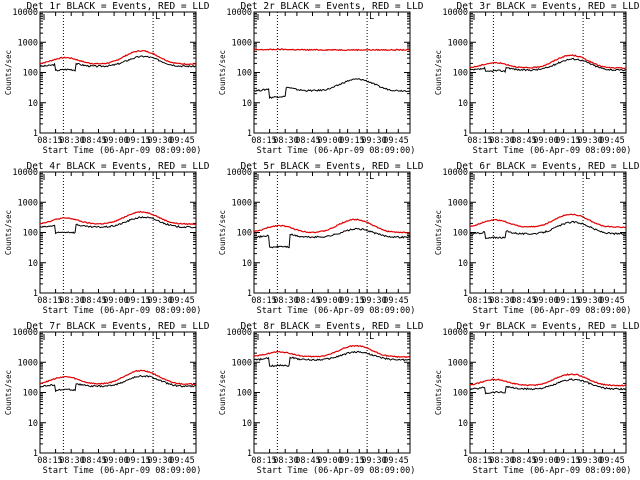 This screenshot has height=480, width=640. What do you see at coordinates (547, 6) in the screenshot?
I see `chart-title: Det 3r BLACK = Events, RED = LLD` at bounding box center [547, 6].